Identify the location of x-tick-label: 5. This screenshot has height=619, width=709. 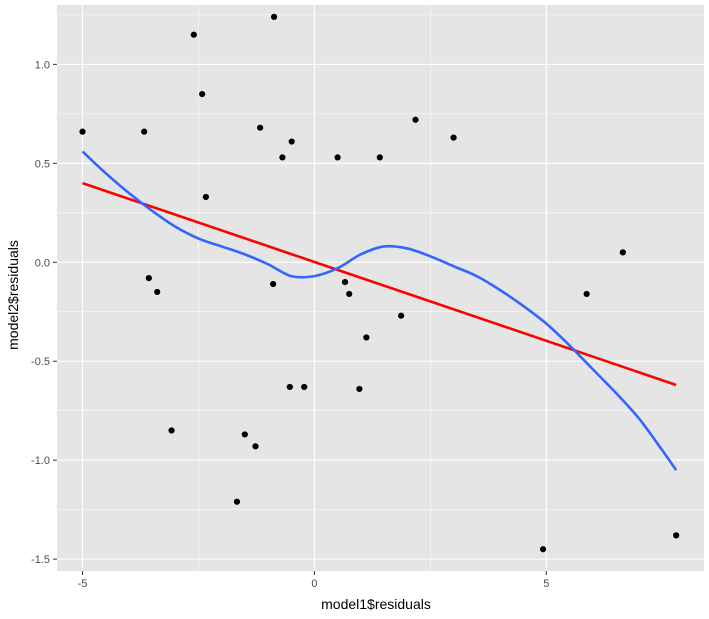
(546, 584).